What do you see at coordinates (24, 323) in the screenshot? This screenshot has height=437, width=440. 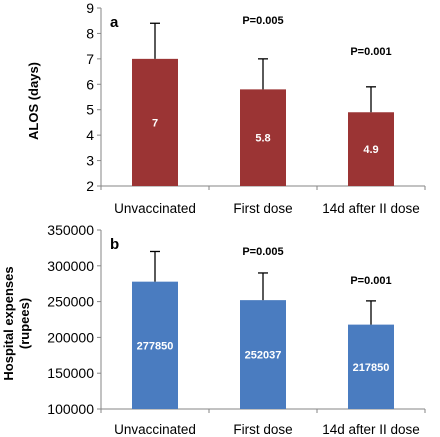 I see `y-axis-label-line: (rupees)` at bounding box center [24, 323].